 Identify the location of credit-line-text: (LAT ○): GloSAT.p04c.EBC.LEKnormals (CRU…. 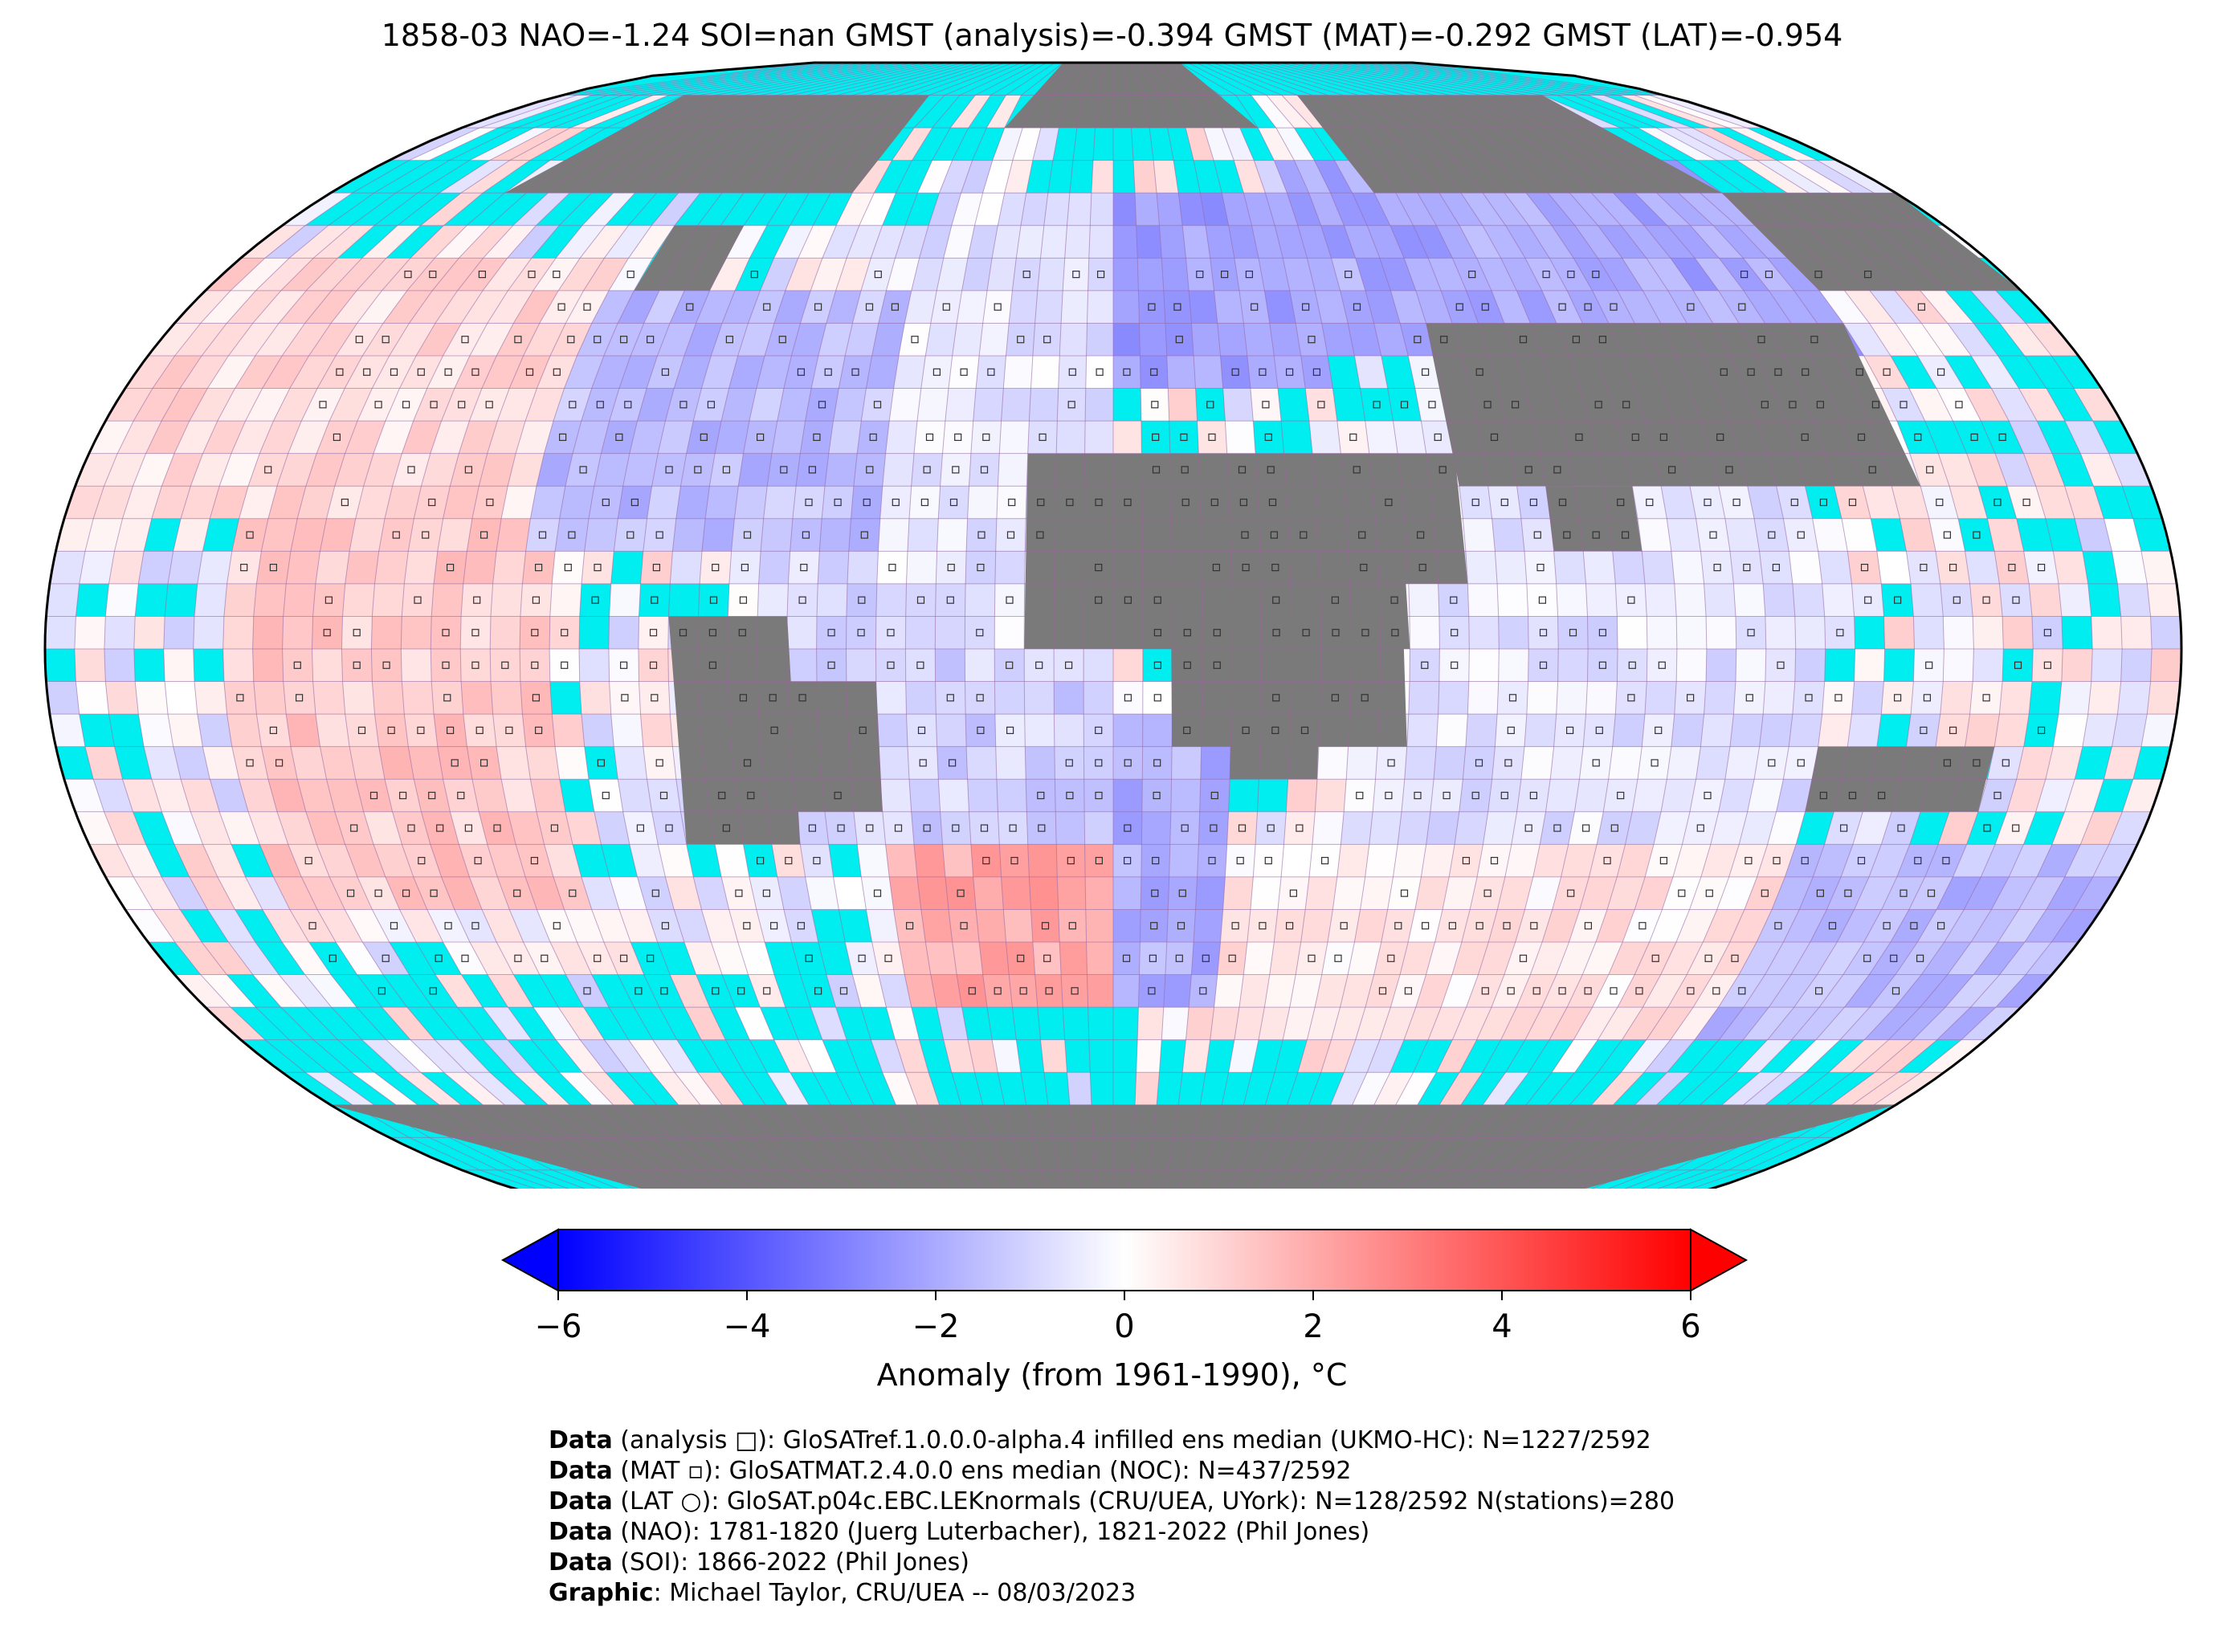
(1143, 1501).